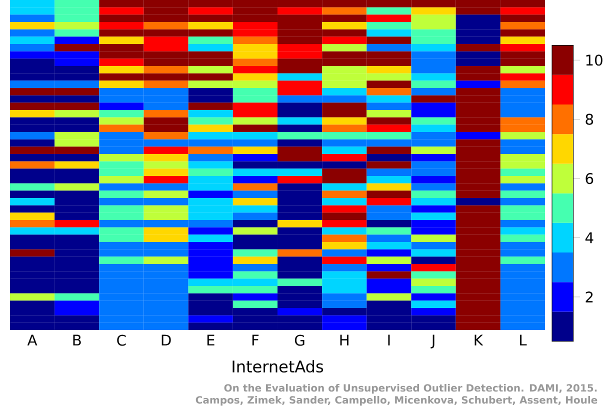 Image resolution: width=605 pixels, height=413 pixels. Describe the element at coordinates (594, 60) in the screenshot. I see `color-bar-label: 10` at that location.